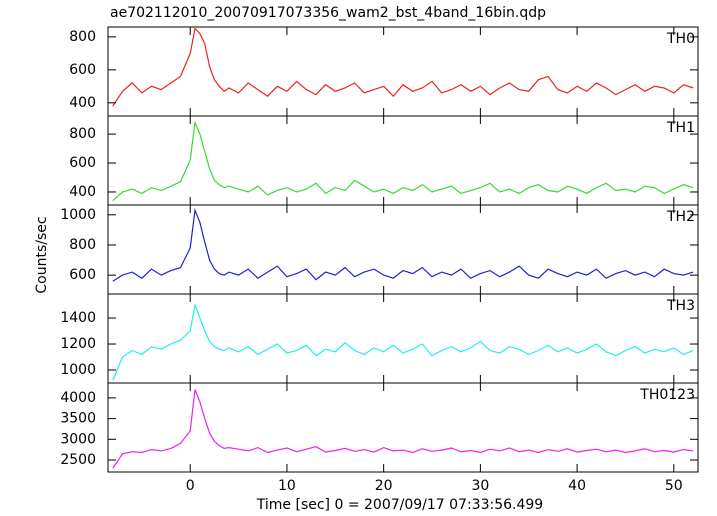 The image size is (717, 516). I want to click on panel-label: TH0, so click(680, 39).